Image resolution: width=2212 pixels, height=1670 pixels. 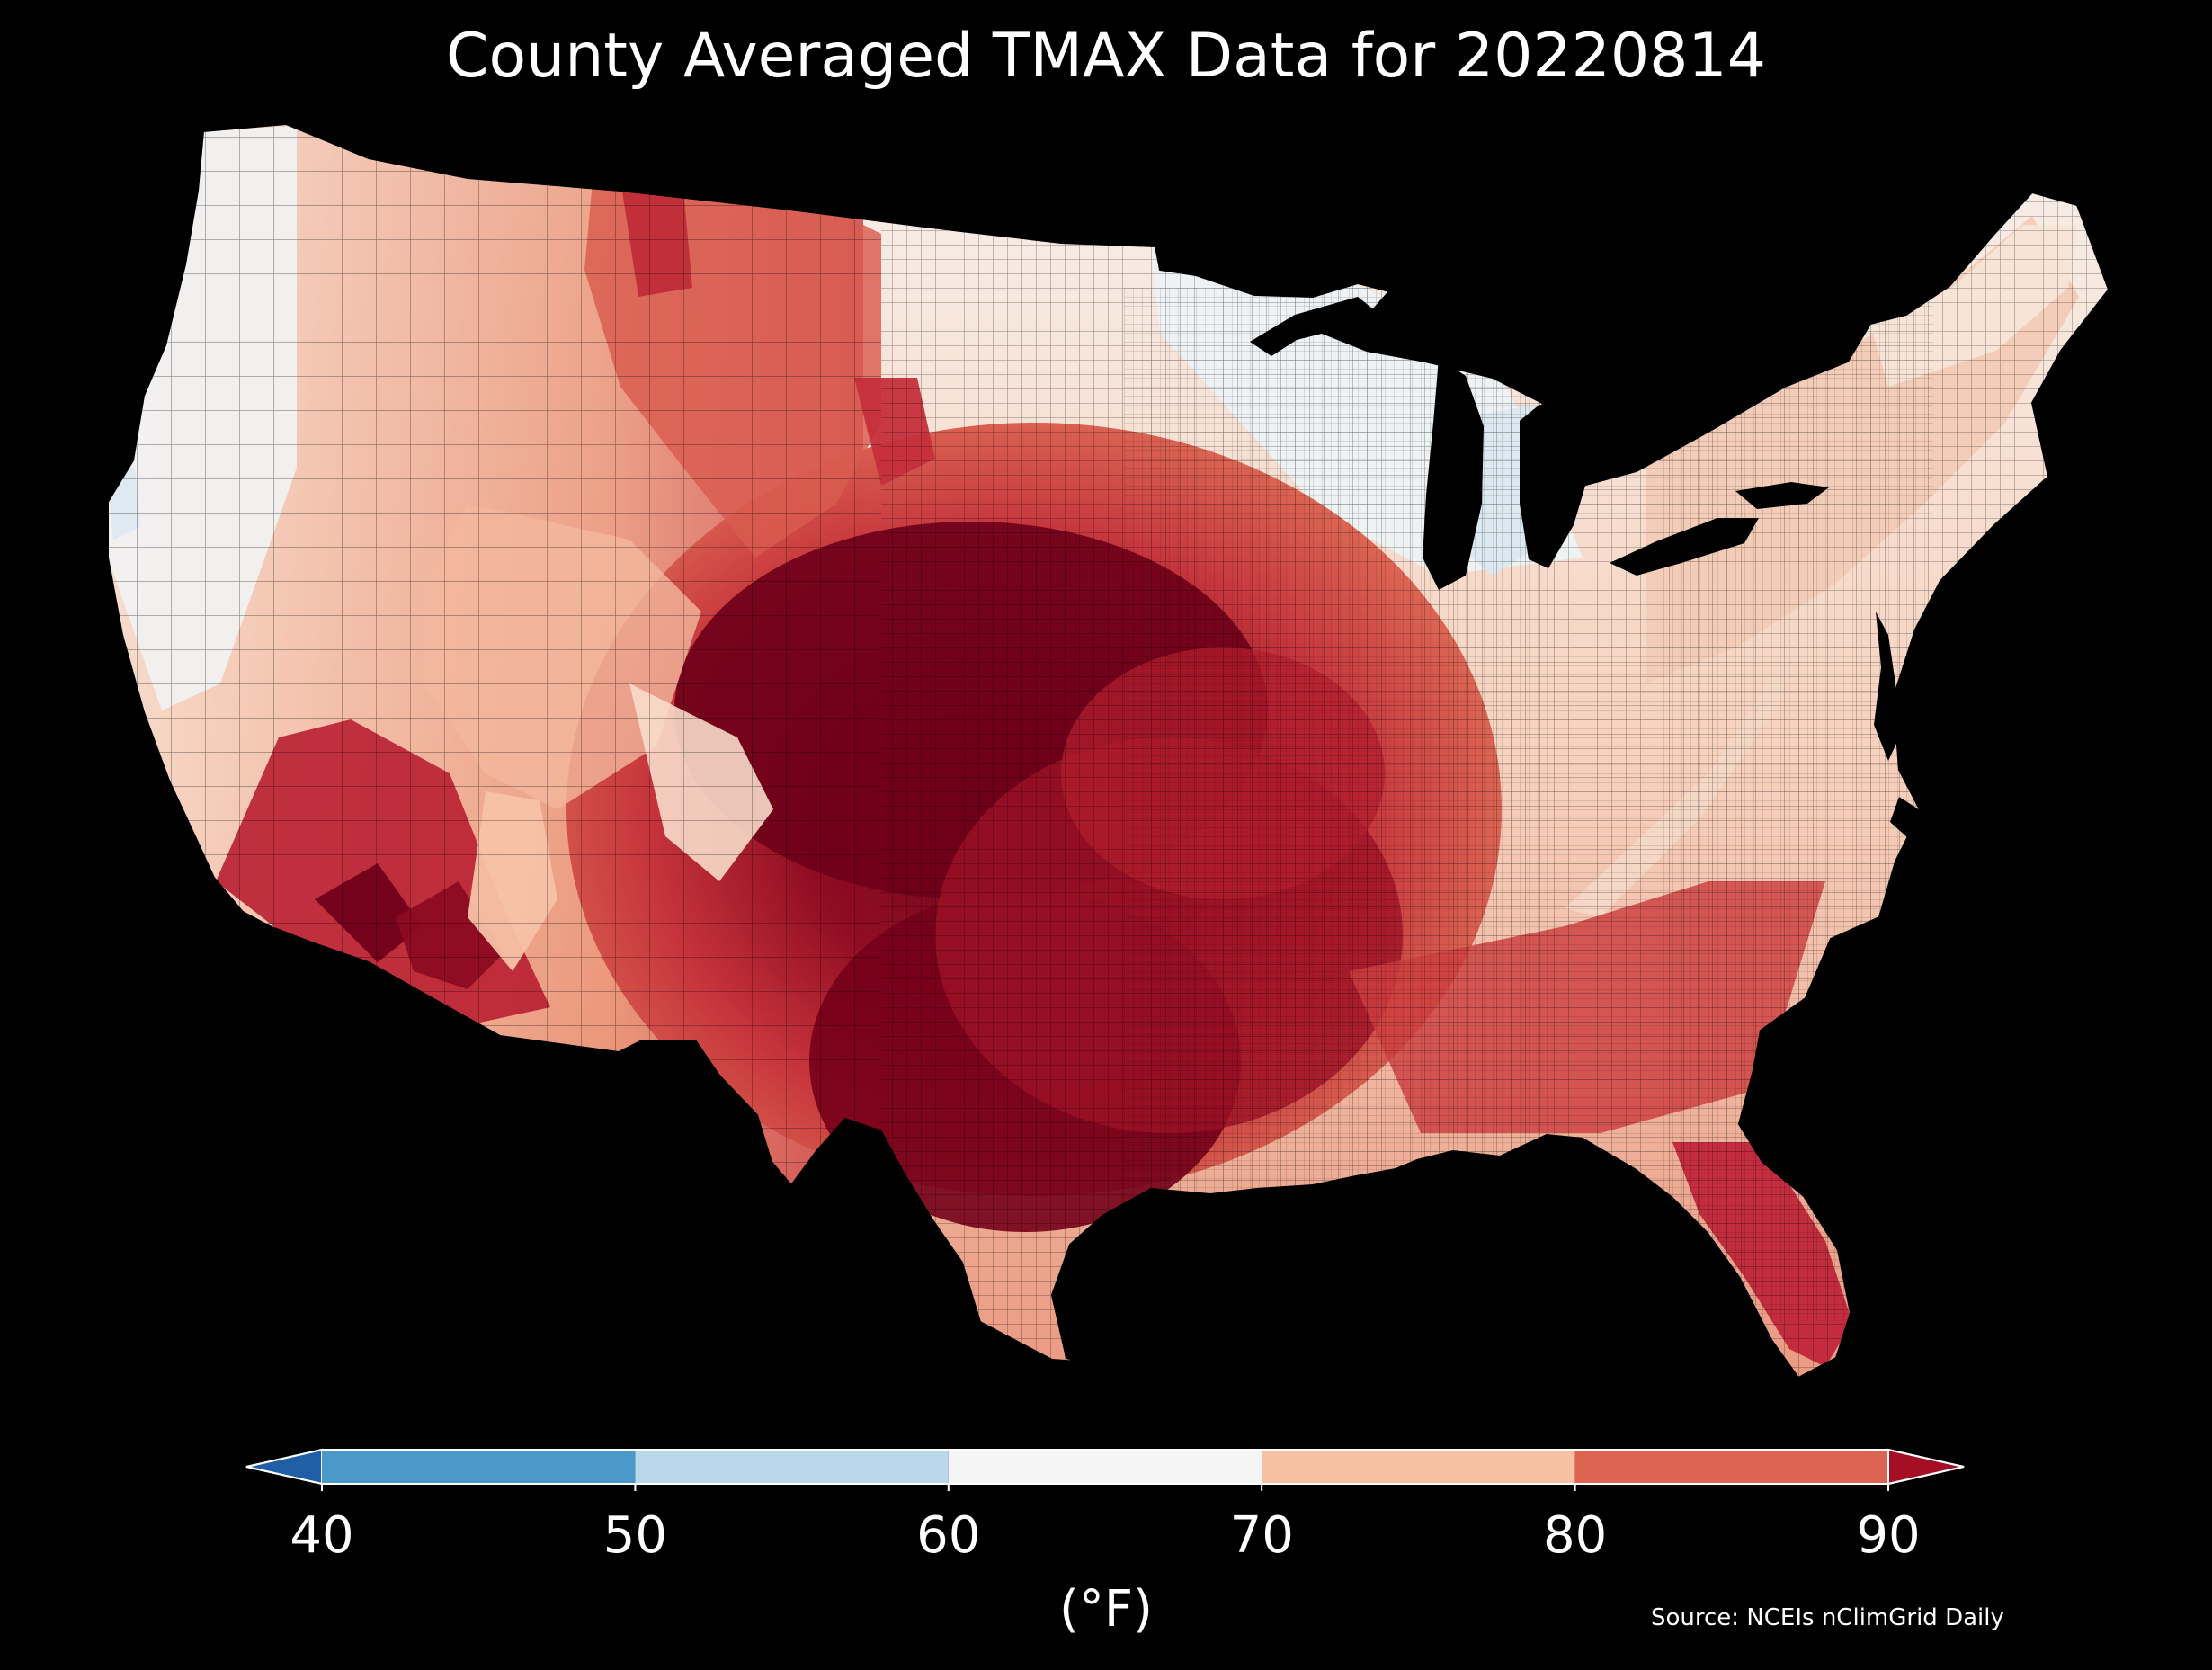 What do you see at coordinates (1539, 443) in the screenshot?
I see `great-lakes` at bounding box center [1539, 443].